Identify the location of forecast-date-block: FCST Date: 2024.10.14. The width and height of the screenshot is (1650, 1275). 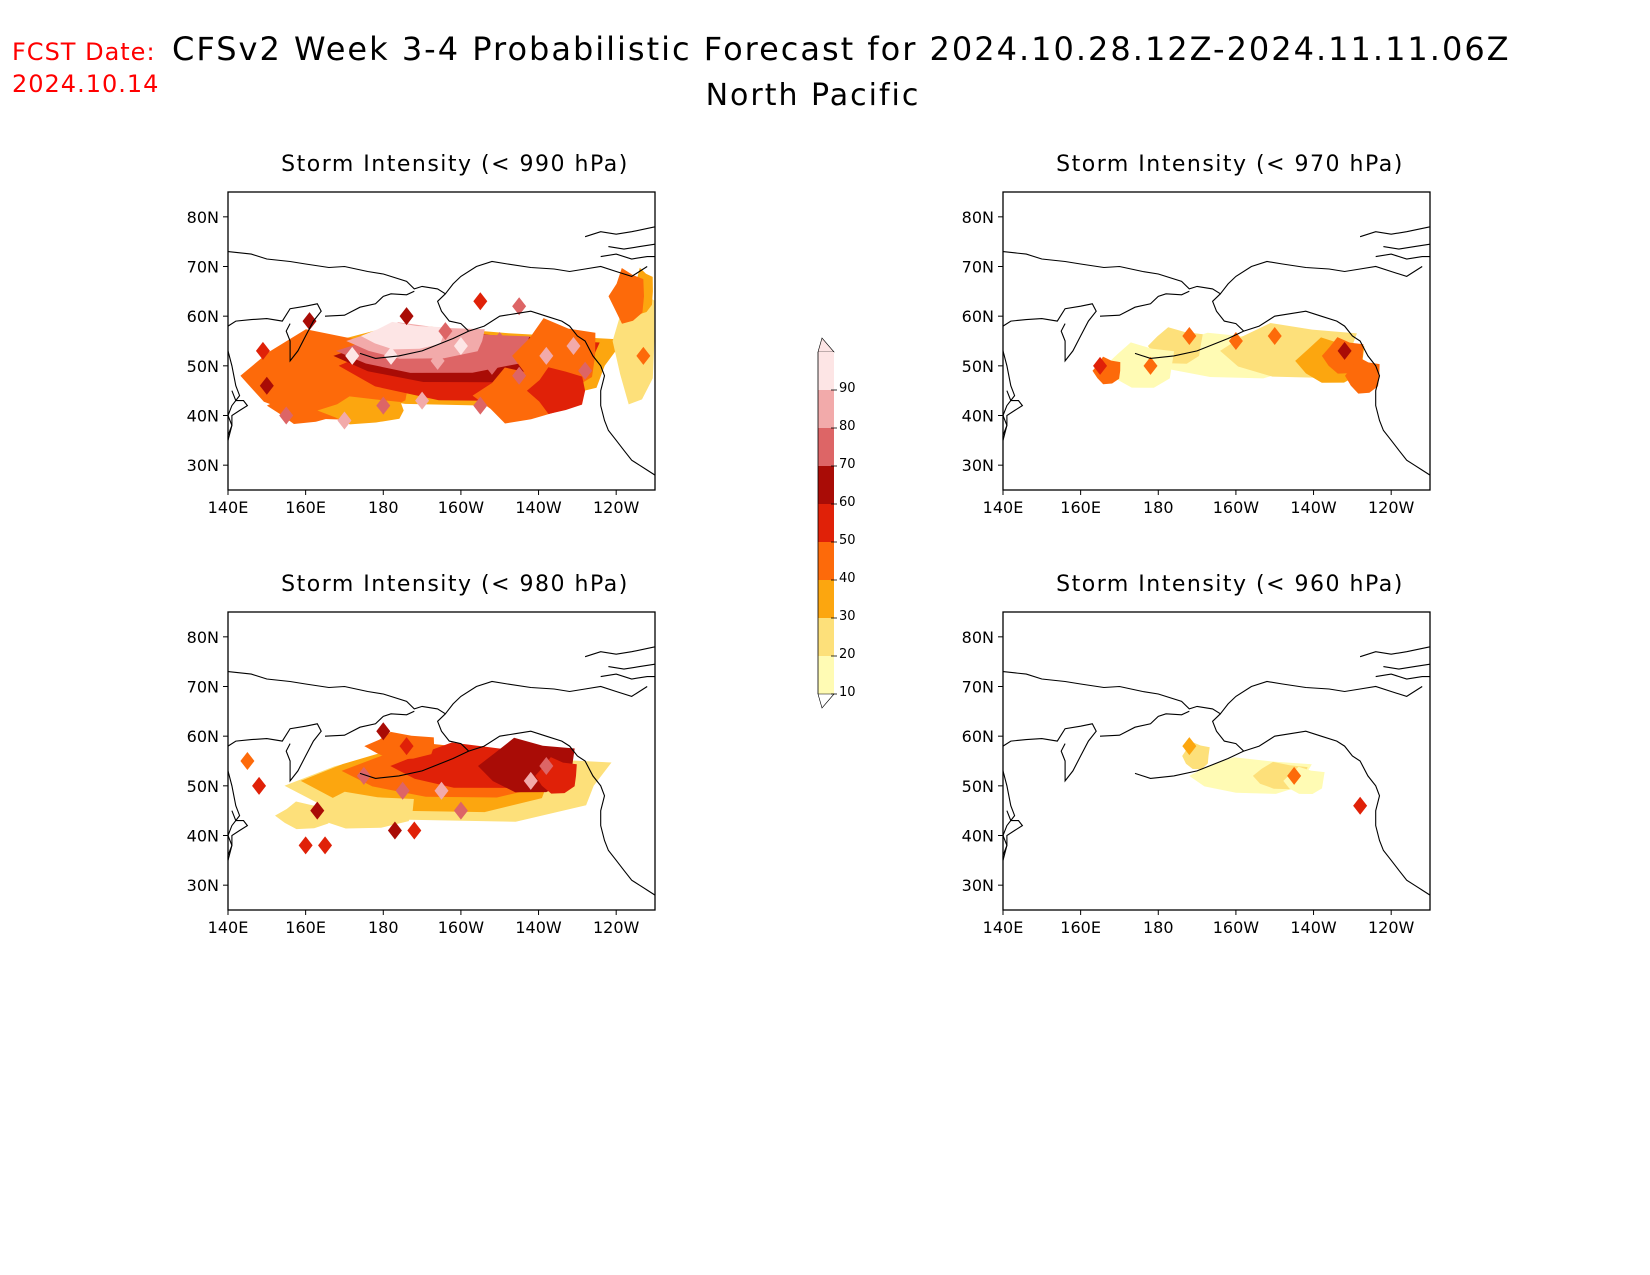
(85, 68).